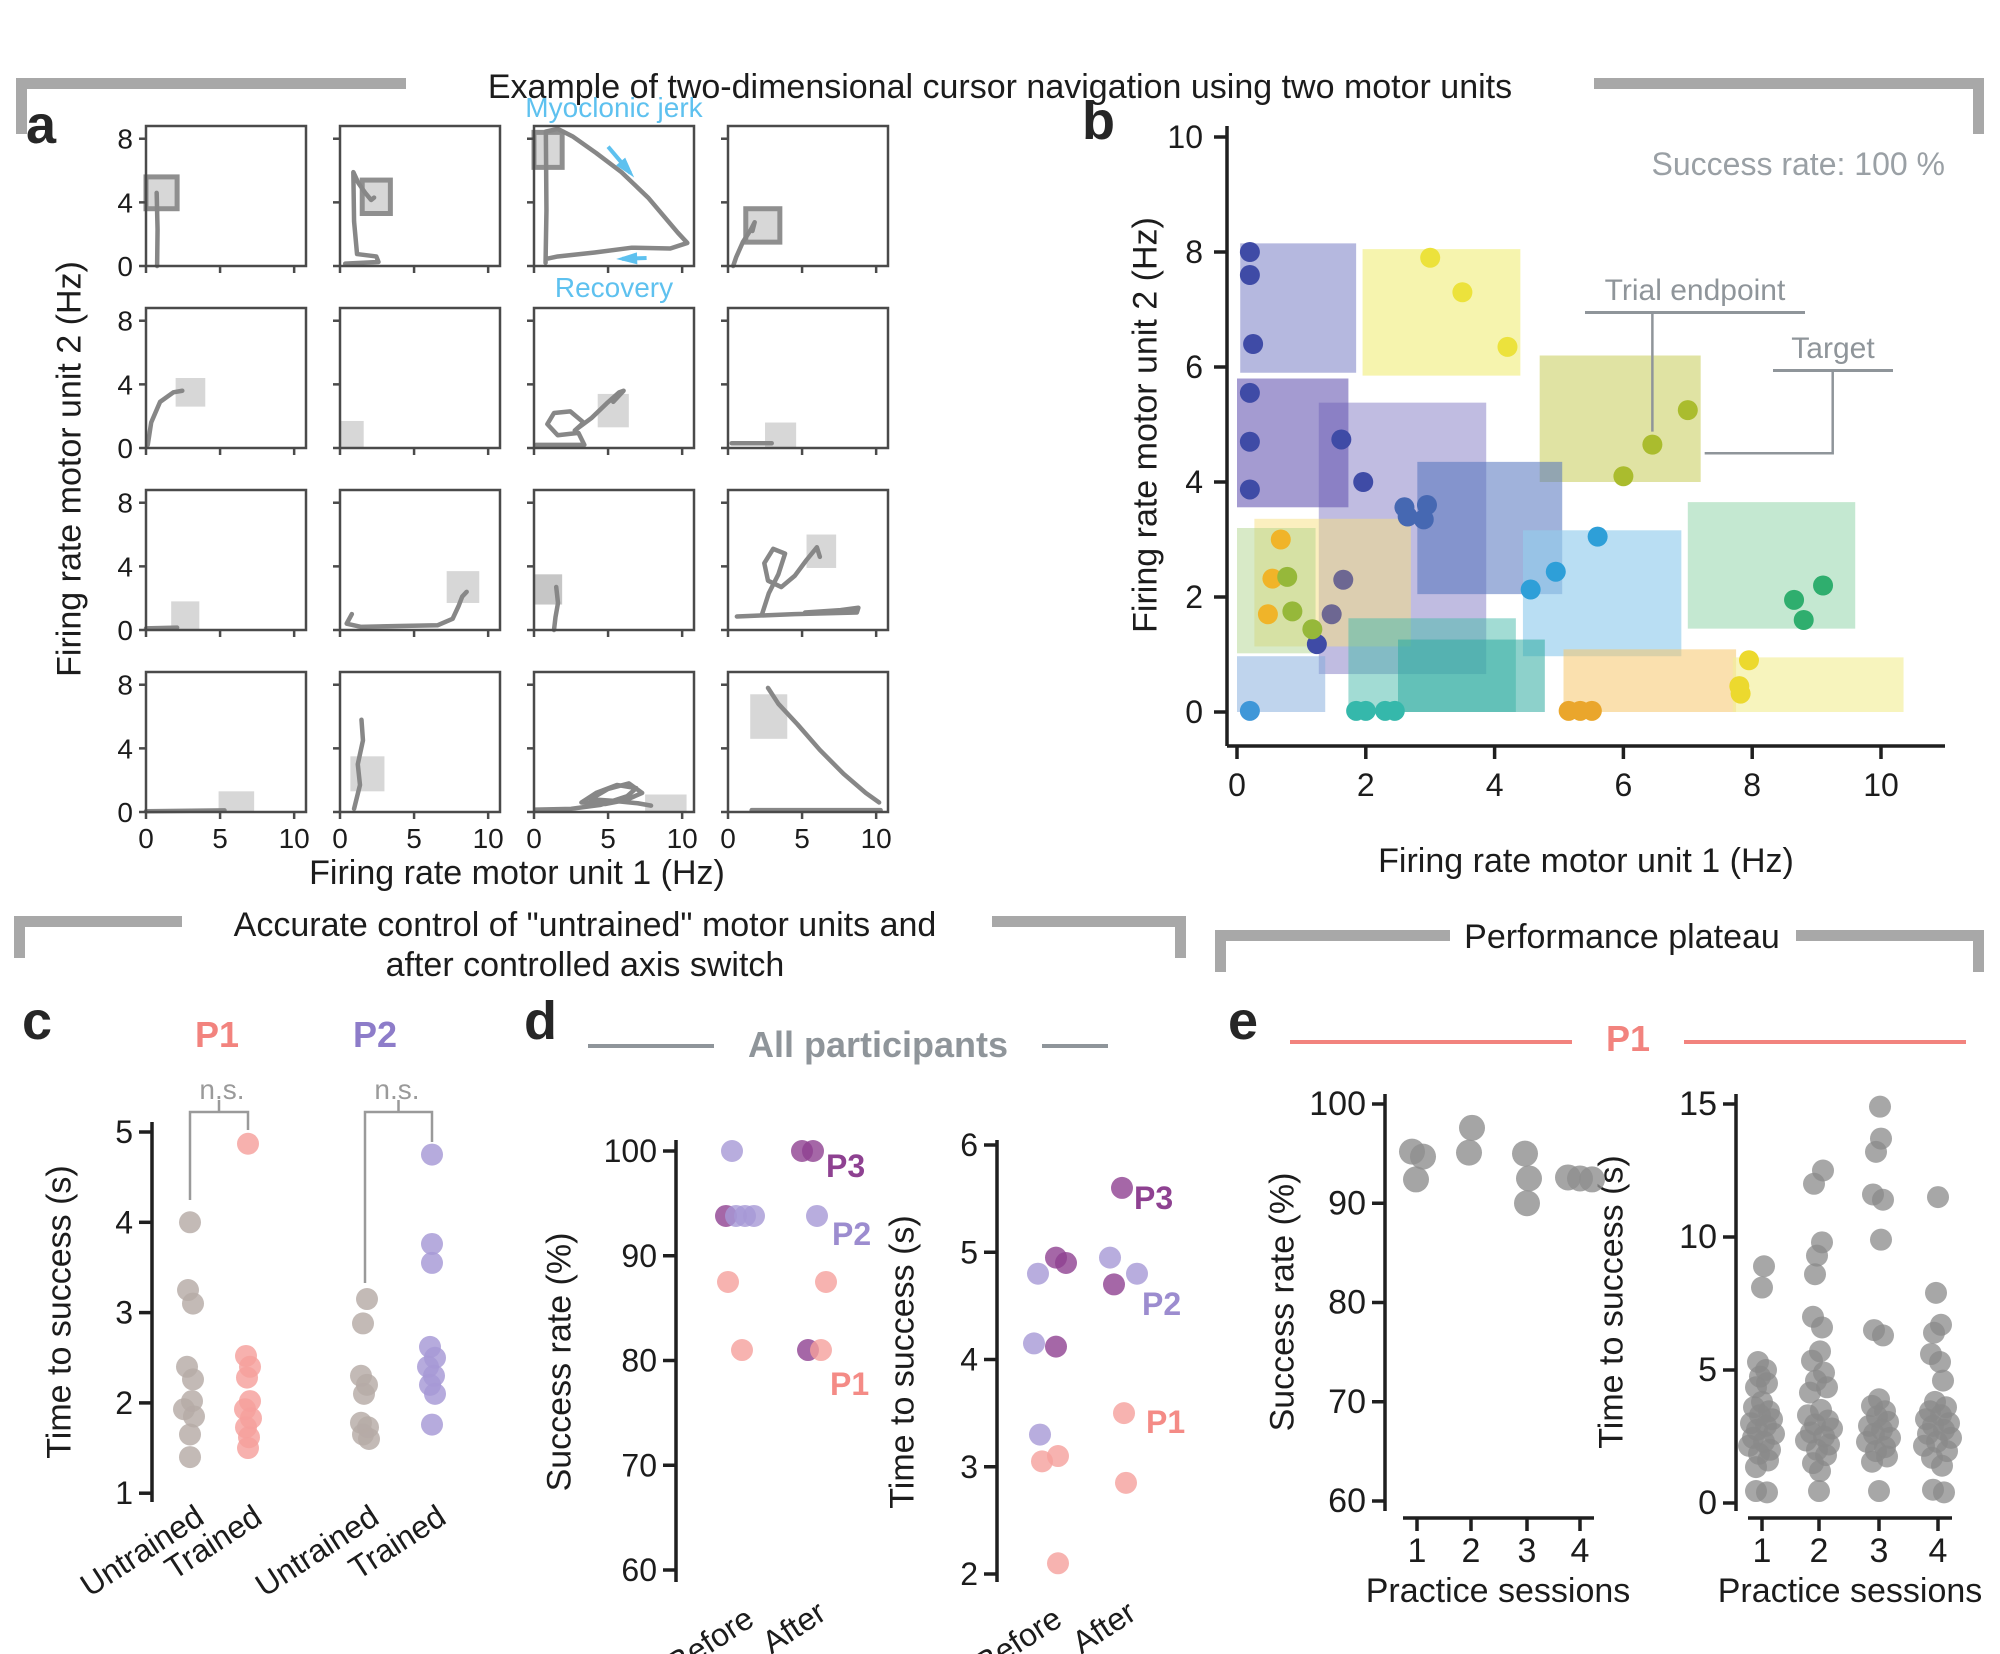  I want to click on section1-bracket-bar-right, so click(1789, 83).